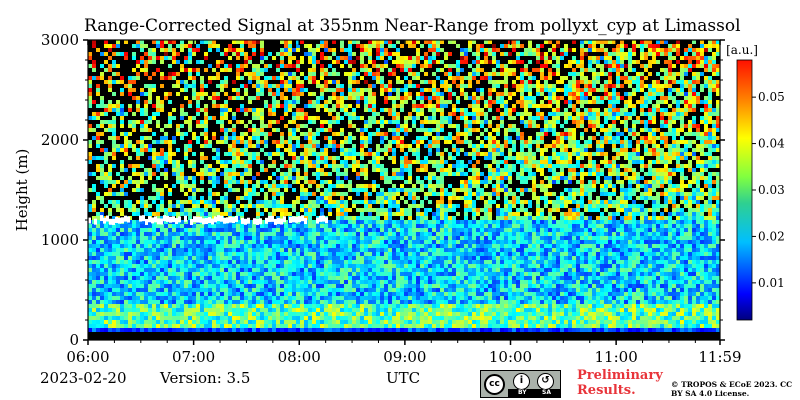 Image resolution: width=800 pixels, height=400 pixels. What do you see at coordinates (545, 381) in the screenshot?
I see `share-alike-icon: ↺` at bounding box center [545, 381].